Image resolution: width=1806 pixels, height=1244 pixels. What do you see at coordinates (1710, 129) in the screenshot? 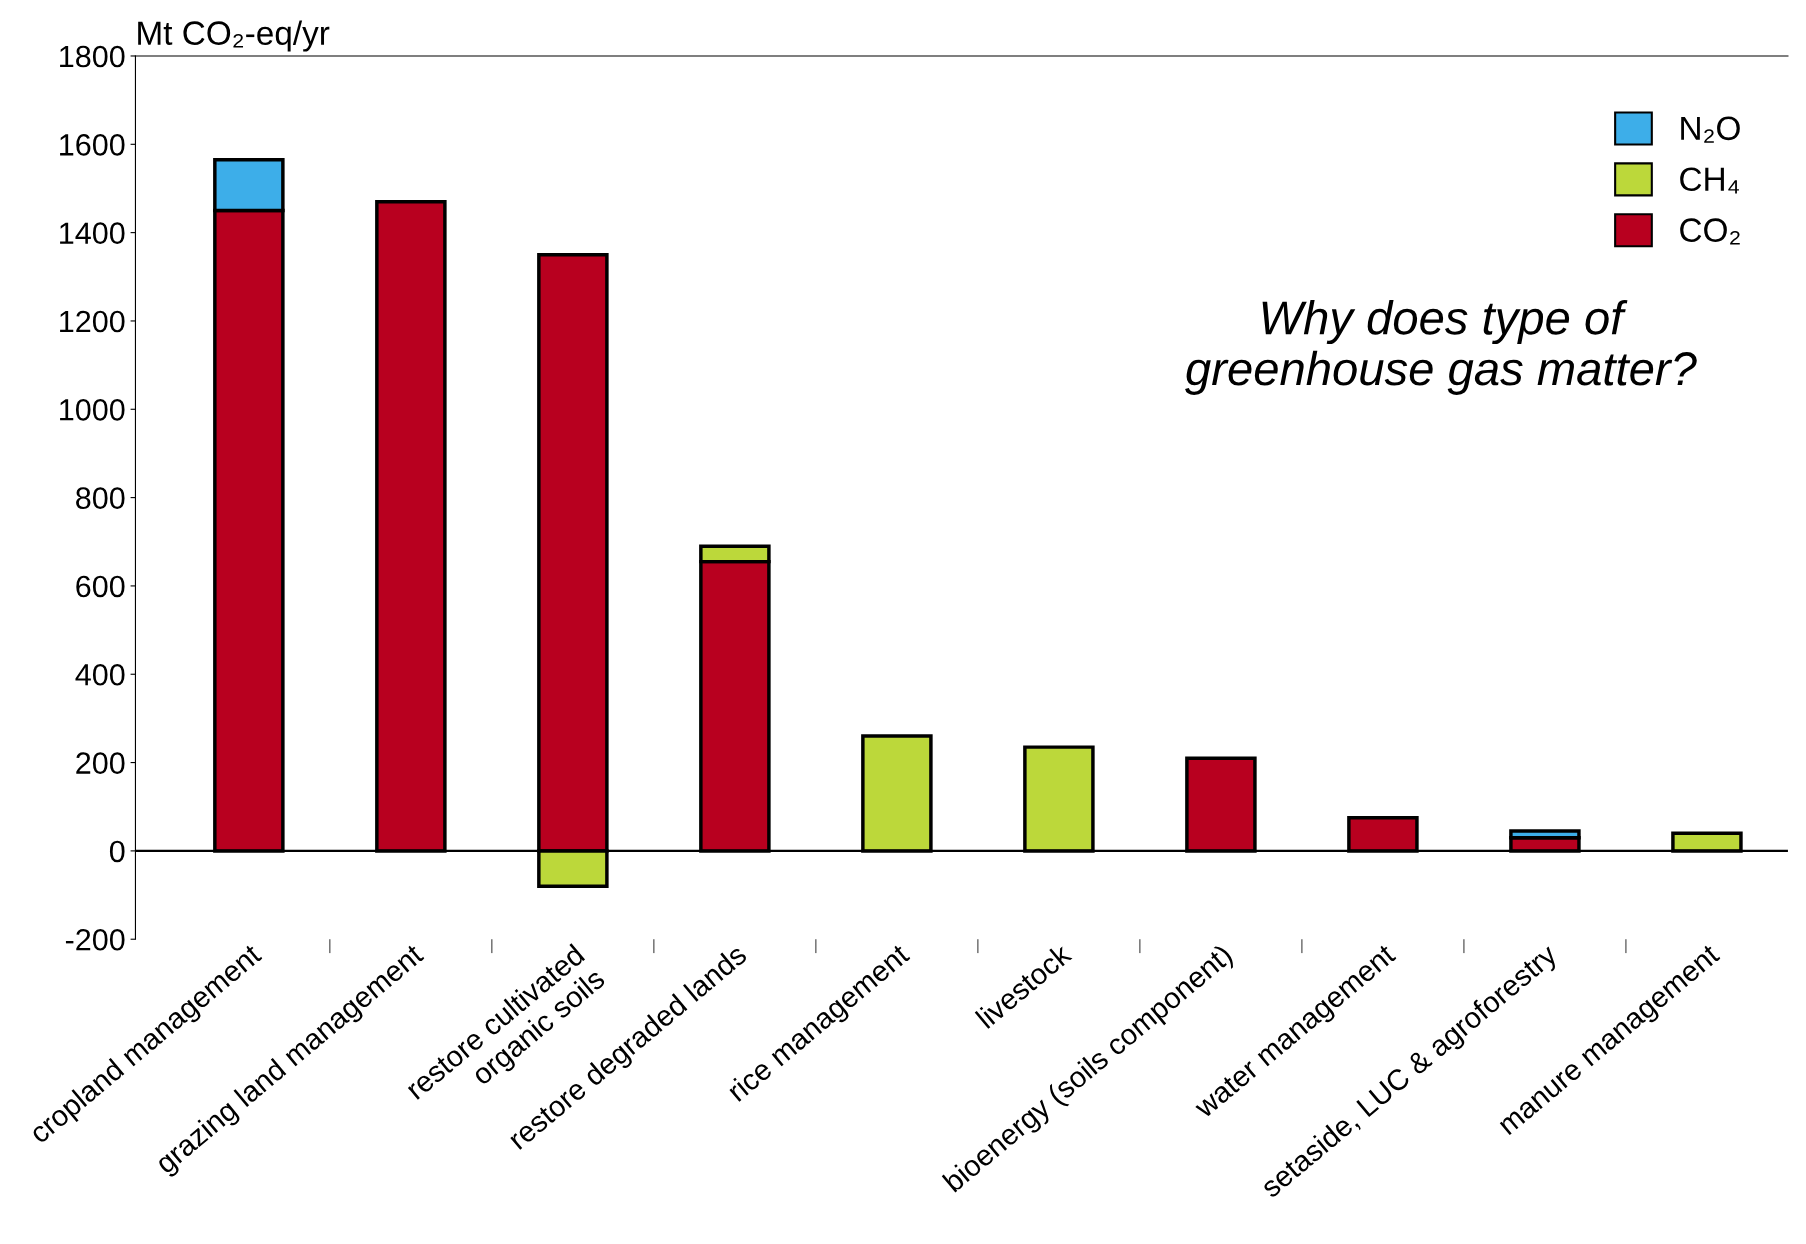
I see `legend-label: N₂O` at bounding box center [1710, 129].